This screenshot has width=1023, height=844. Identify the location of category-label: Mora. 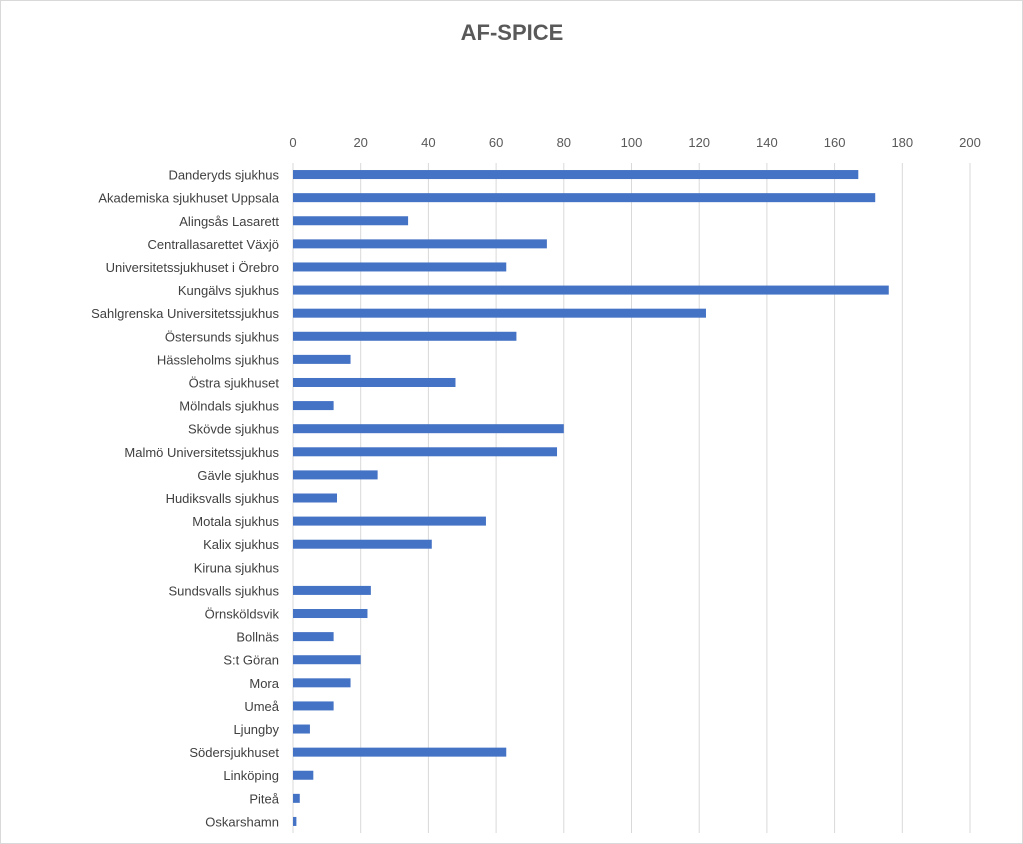
(264, 683).